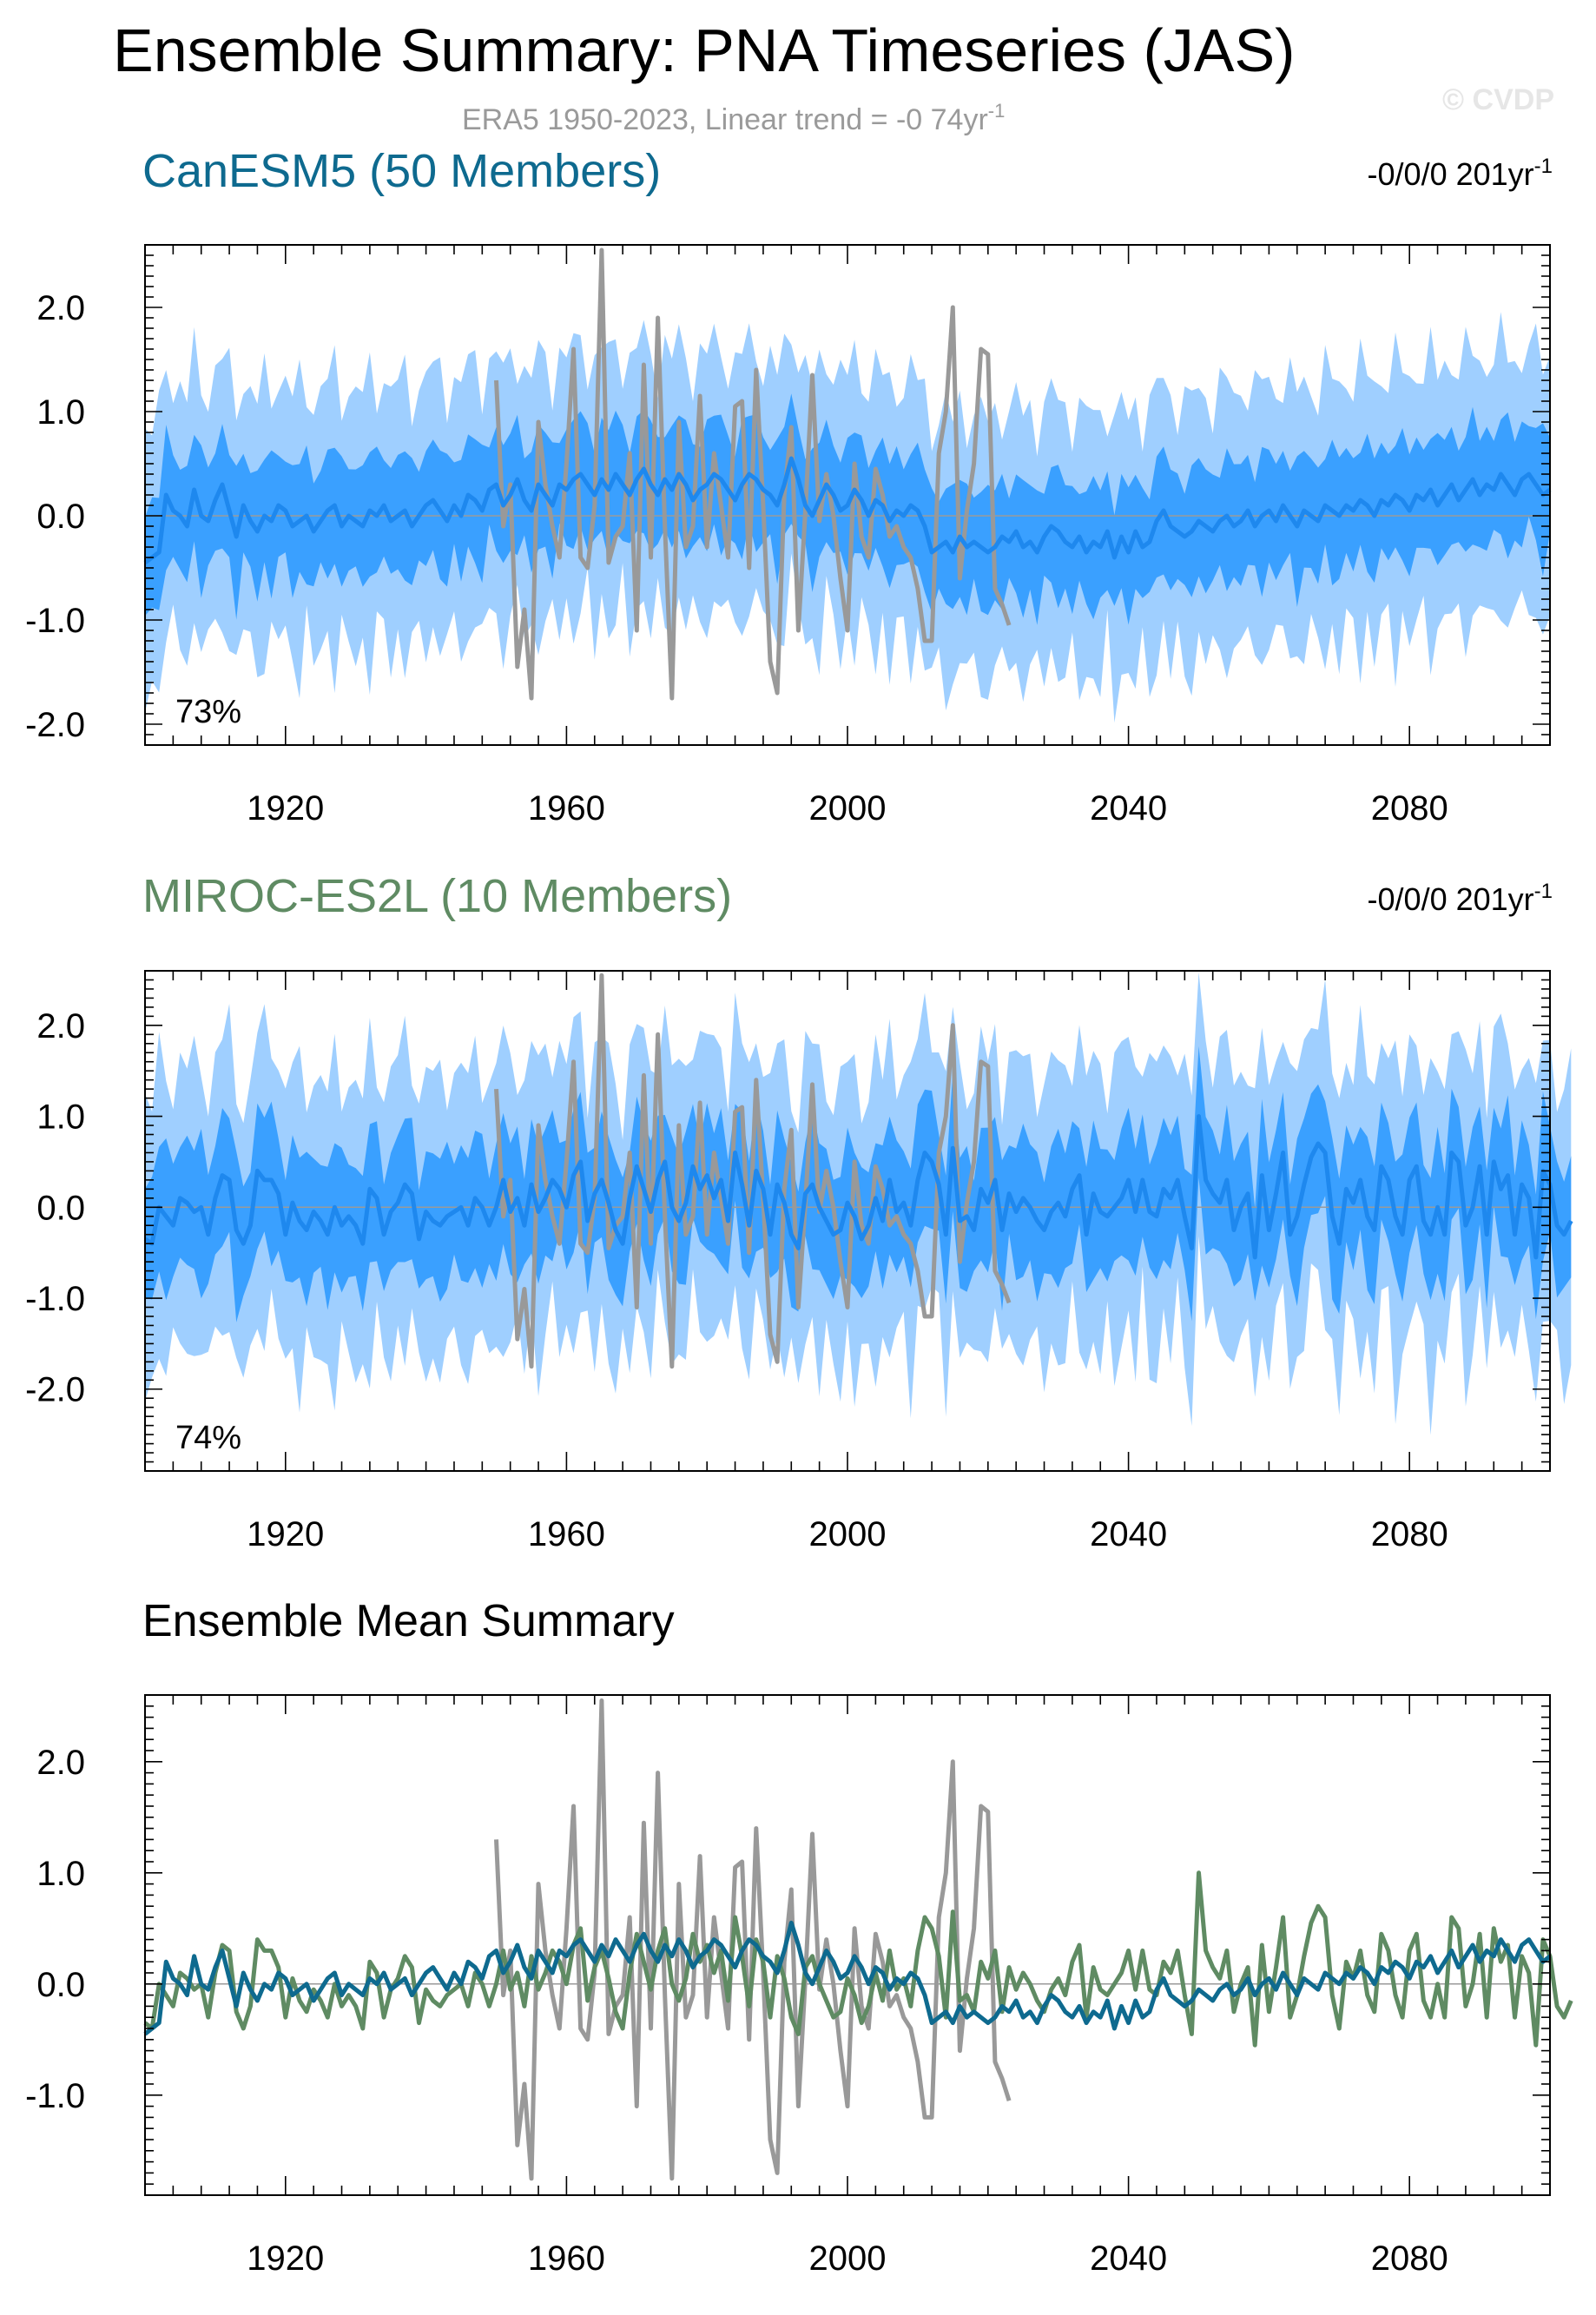 The width and height of the screenshot is (1596, 2315). I want to click on figure-subtitle: ERA5 1950-2023, Linear trend = -0 74yr-1, so click(733, 118).